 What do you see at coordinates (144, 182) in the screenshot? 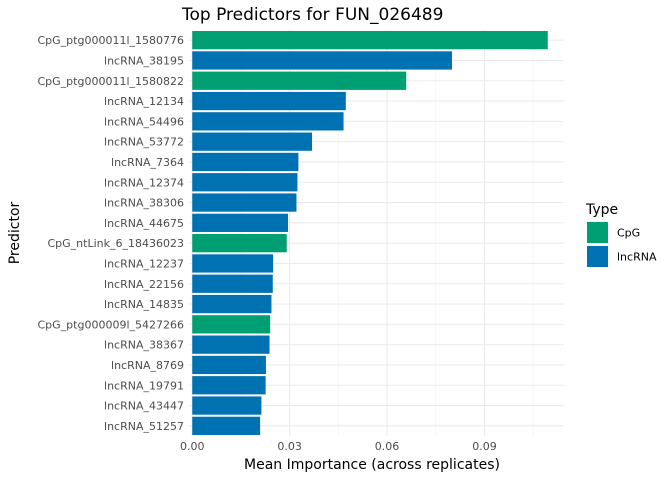
I see `y-tick-label: lncRNA_12374` at bounding box center [144, 182].